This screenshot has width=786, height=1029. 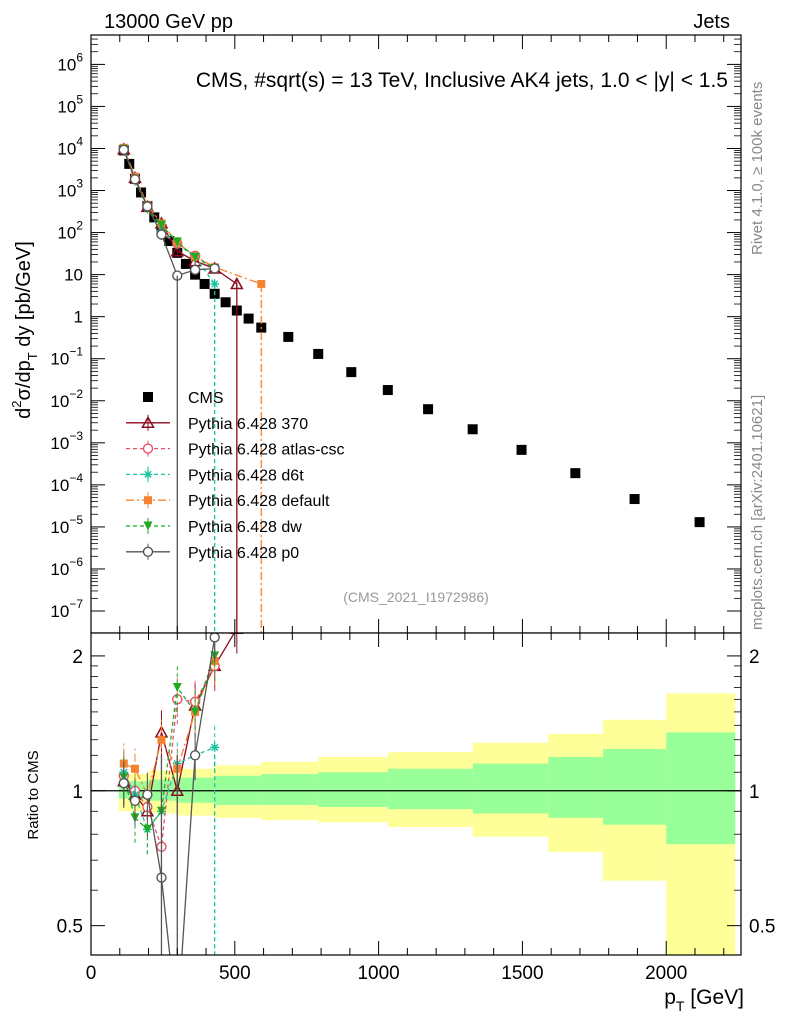 I want to click on x-label-unit: [GeV], so click(x=714, y=997).